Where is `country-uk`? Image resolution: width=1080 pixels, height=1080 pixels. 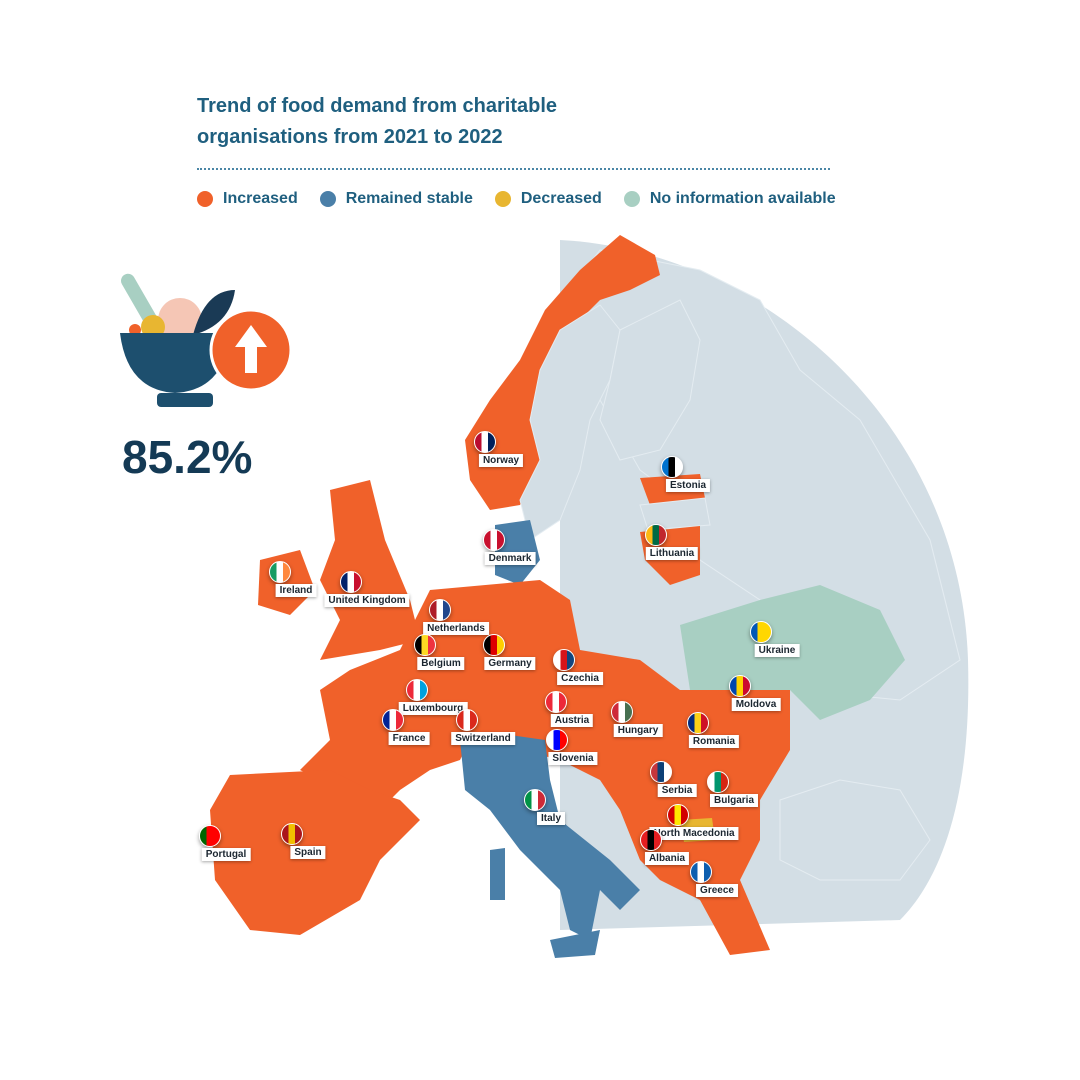
country-uk is located at coordinates (370, 570).